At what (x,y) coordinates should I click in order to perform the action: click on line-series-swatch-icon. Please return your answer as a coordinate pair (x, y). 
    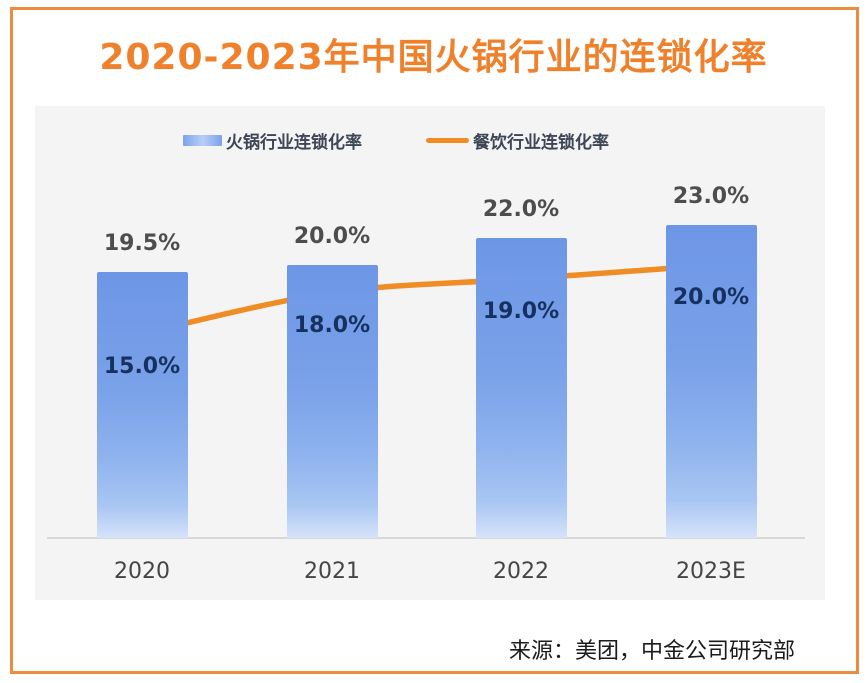
    Looking at the image, I should click on (447, 140).